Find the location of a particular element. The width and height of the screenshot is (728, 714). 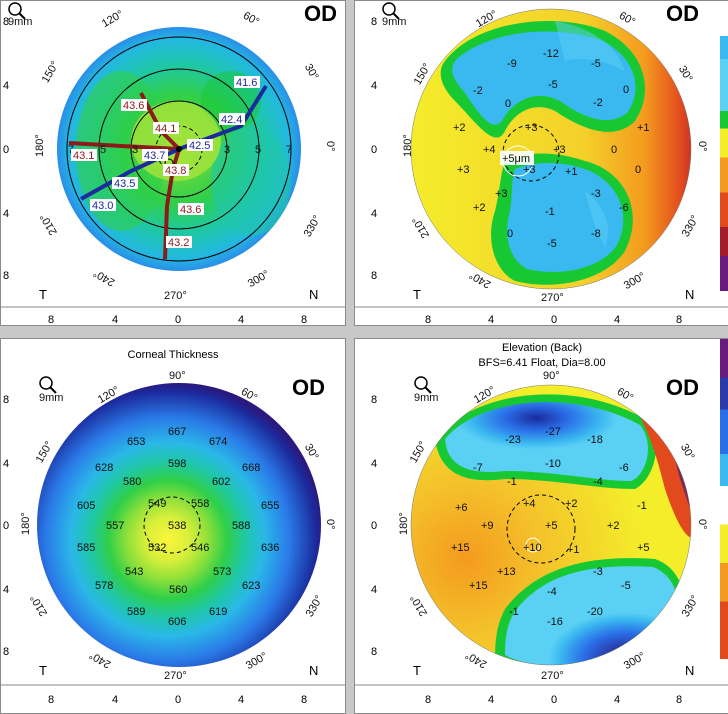

degree-label: 30° is located at coordinates (311, 72).